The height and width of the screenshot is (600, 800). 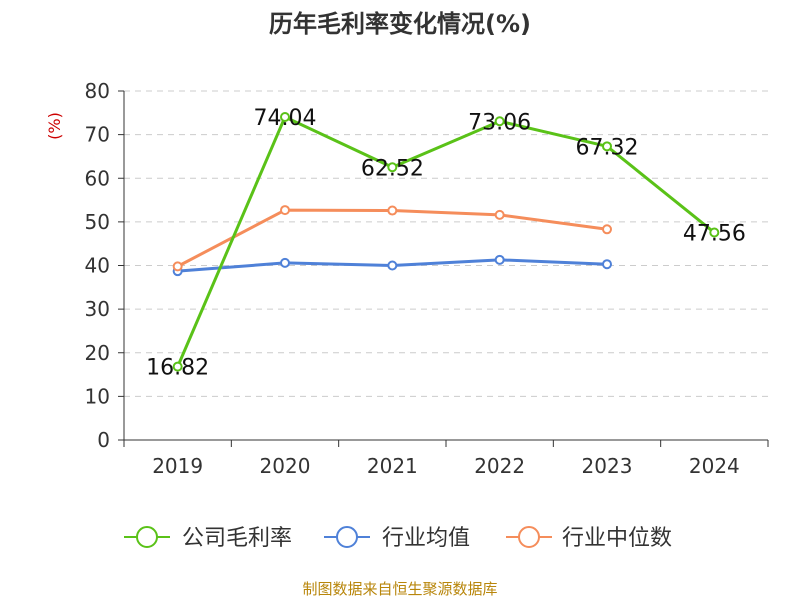 I want to click on legend: 公司毛利率 行业均值 行业中位数, so click(x=398, y=538).